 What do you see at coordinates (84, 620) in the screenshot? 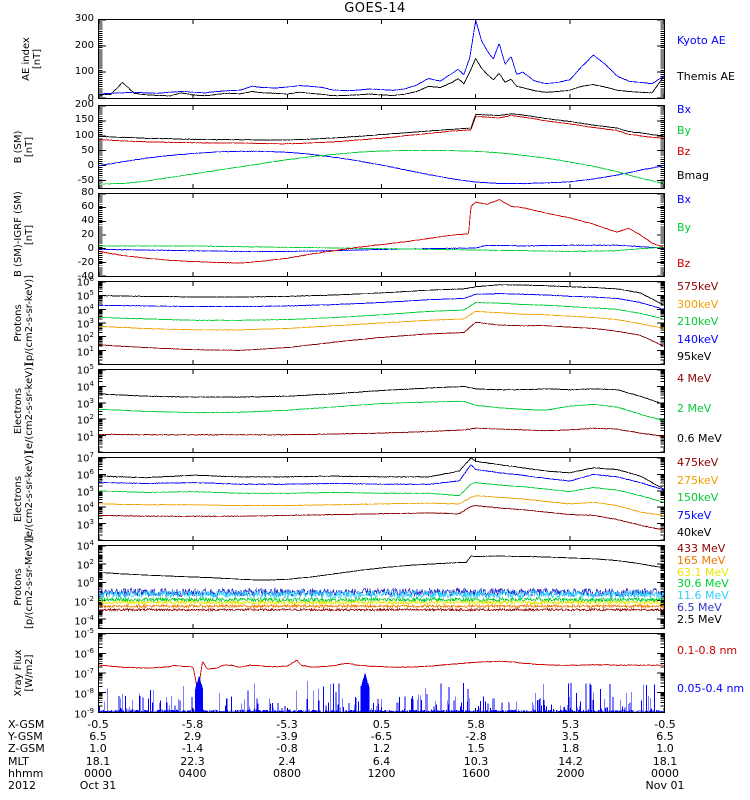
I see `y-tick-label: 10-4` at bounding box center [84, 620].